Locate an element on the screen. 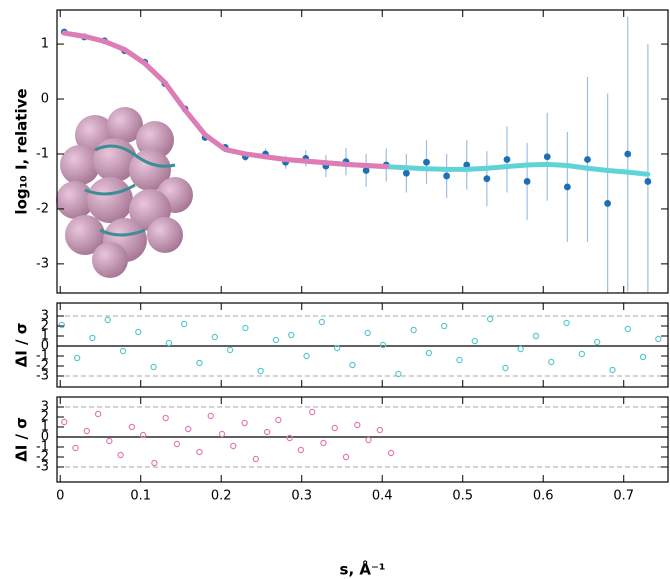  x-tick-label: 0.2 is located at coordinates (221, 496).